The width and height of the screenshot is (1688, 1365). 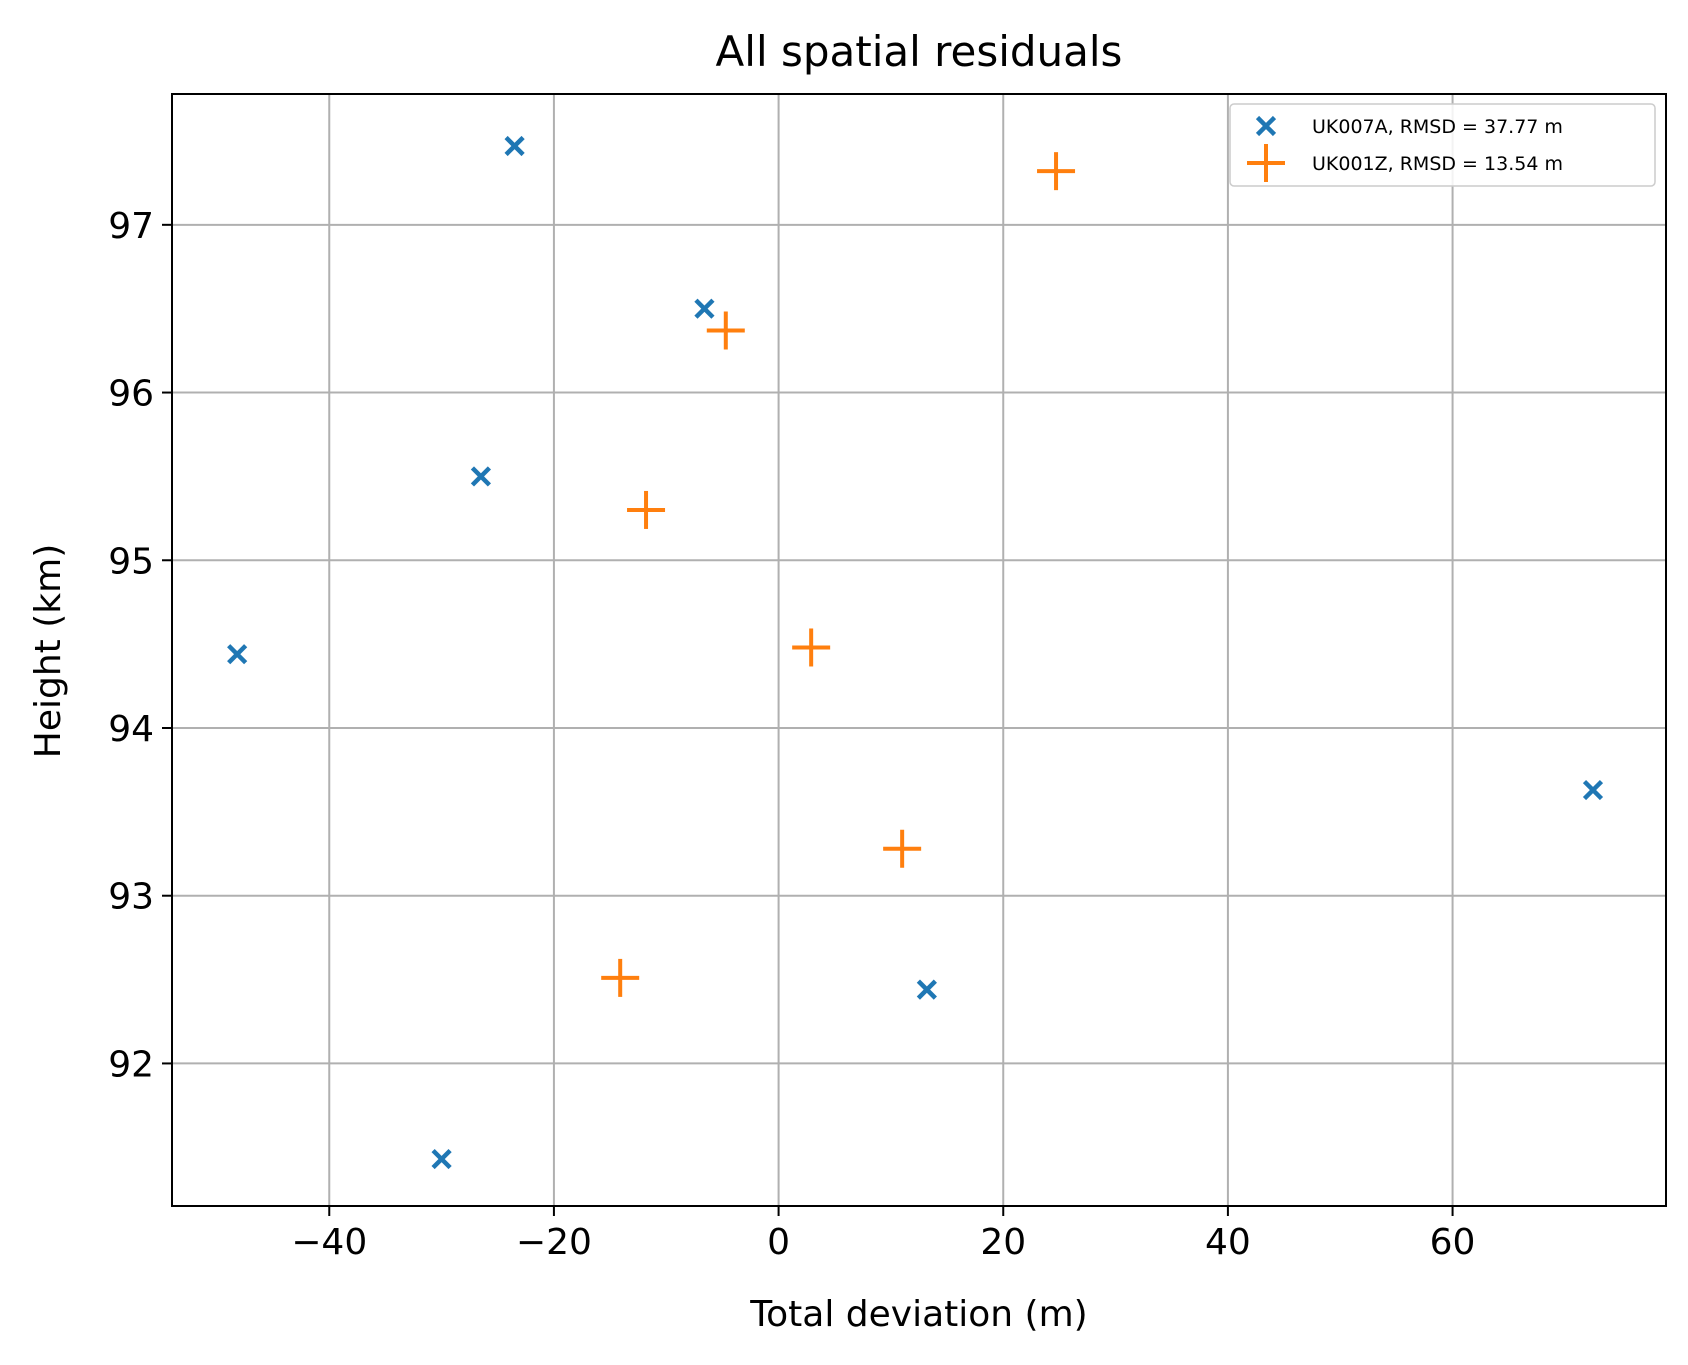 I want to click on y-tick-label: 96, so click(x=131, y=394).